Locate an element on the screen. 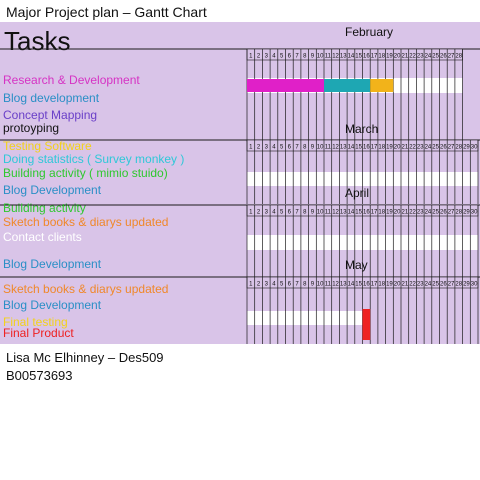 The width and height of the screenshot is (480, 480). month-label: March is located at coordinates (361, 129).